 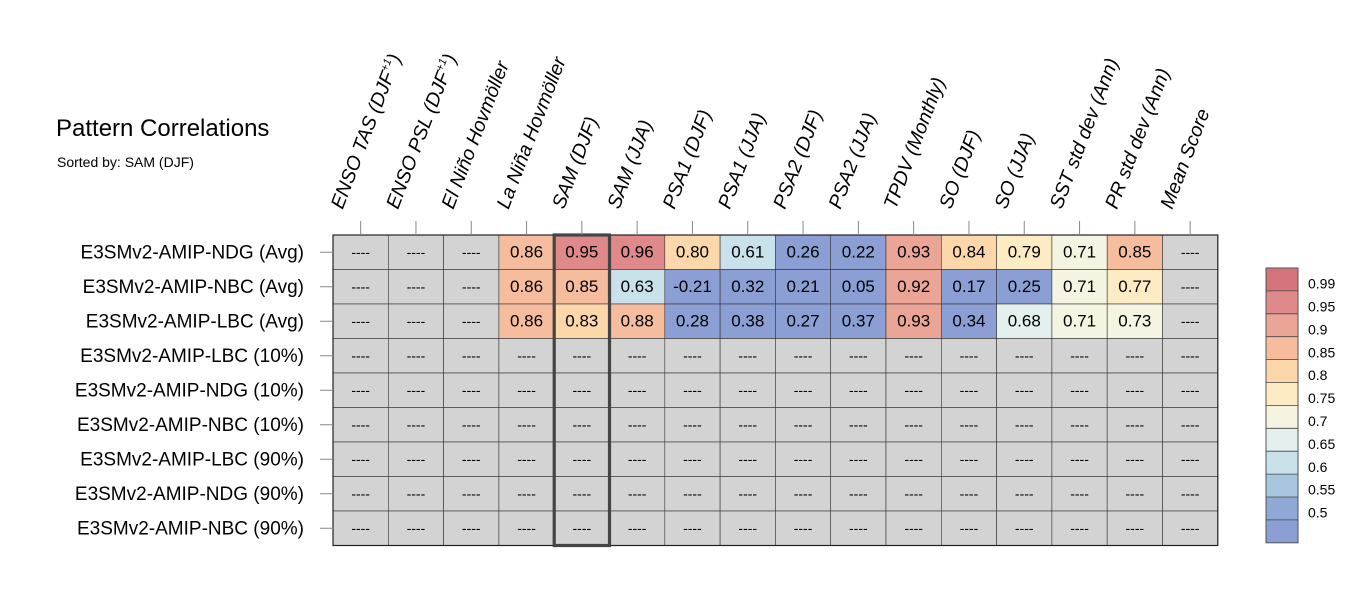 I want to click on cell-value-label: 0.21, so click(x=803, y=286).